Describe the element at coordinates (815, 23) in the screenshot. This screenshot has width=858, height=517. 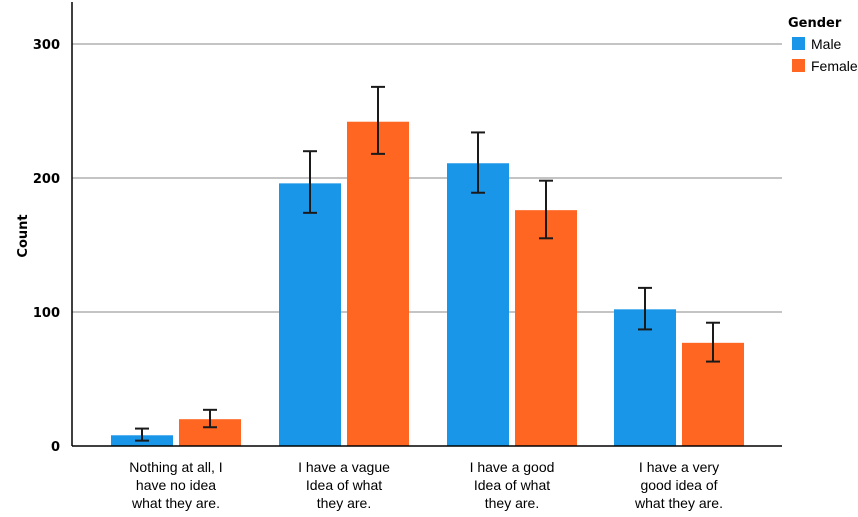
I see `legend-title: Gender` at that location.